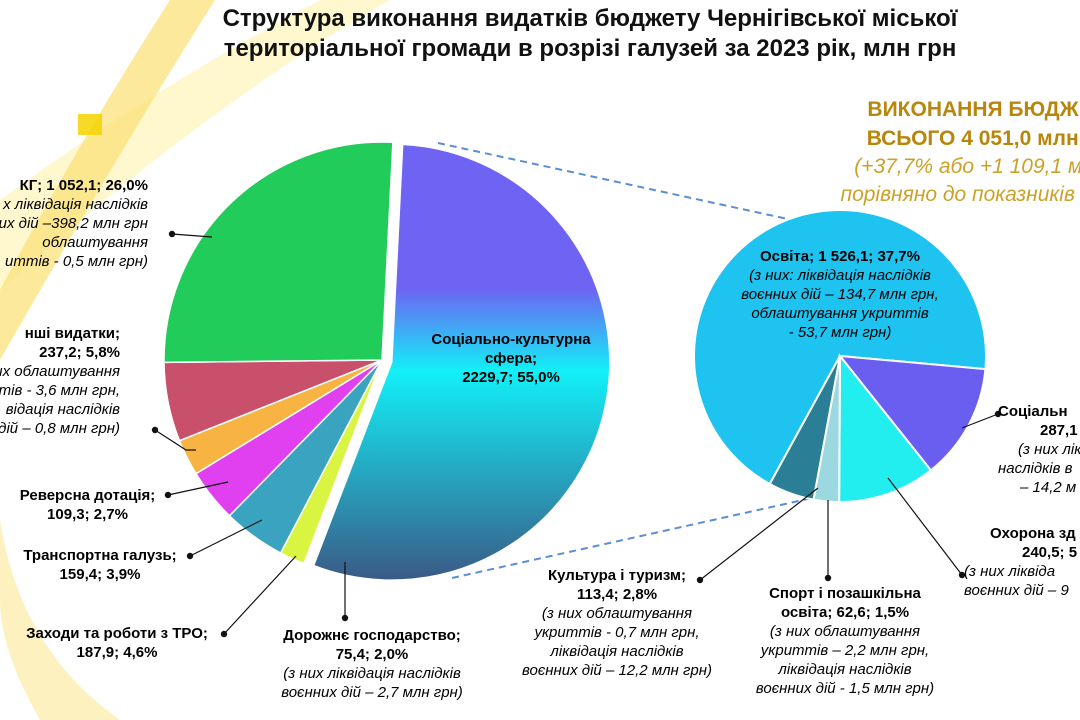  What do you see at coordinates (759, 534) in the screenshot?
I see `leader-culture` at bounding box center [759, 534].